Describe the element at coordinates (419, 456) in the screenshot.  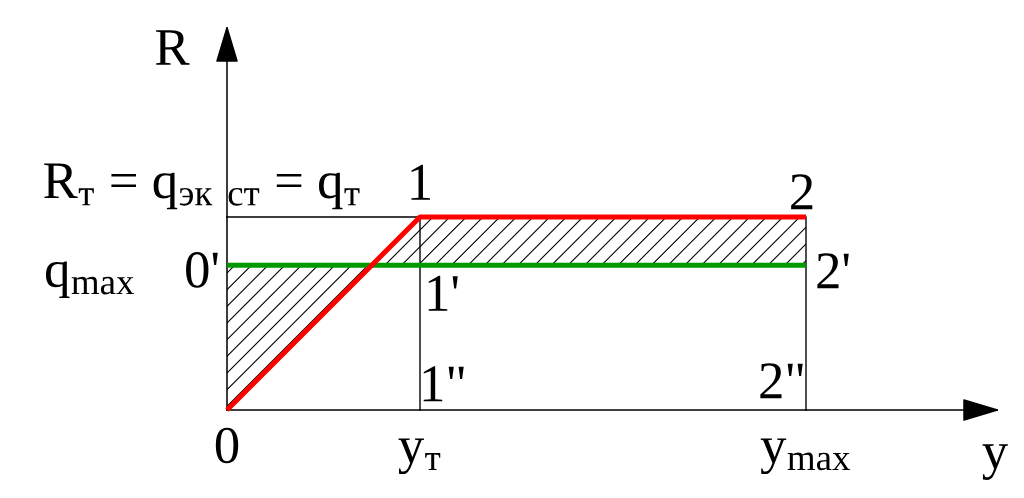
I see `x-tick-label: y$_{т}$` at that location.